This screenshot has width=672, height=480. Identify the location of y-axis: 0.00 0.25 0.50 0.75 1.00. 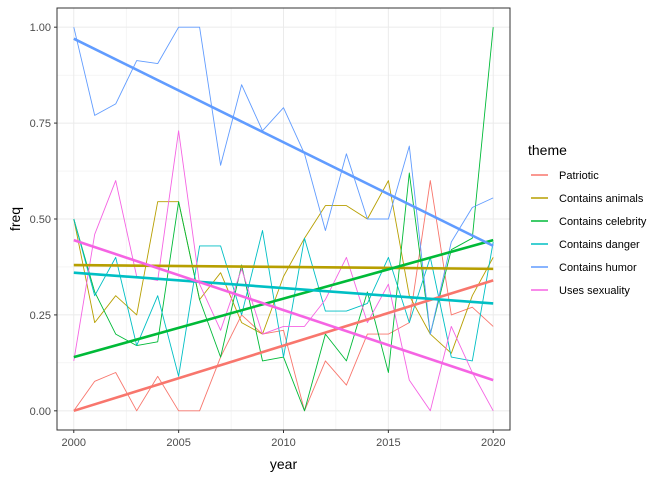
(43, 220).